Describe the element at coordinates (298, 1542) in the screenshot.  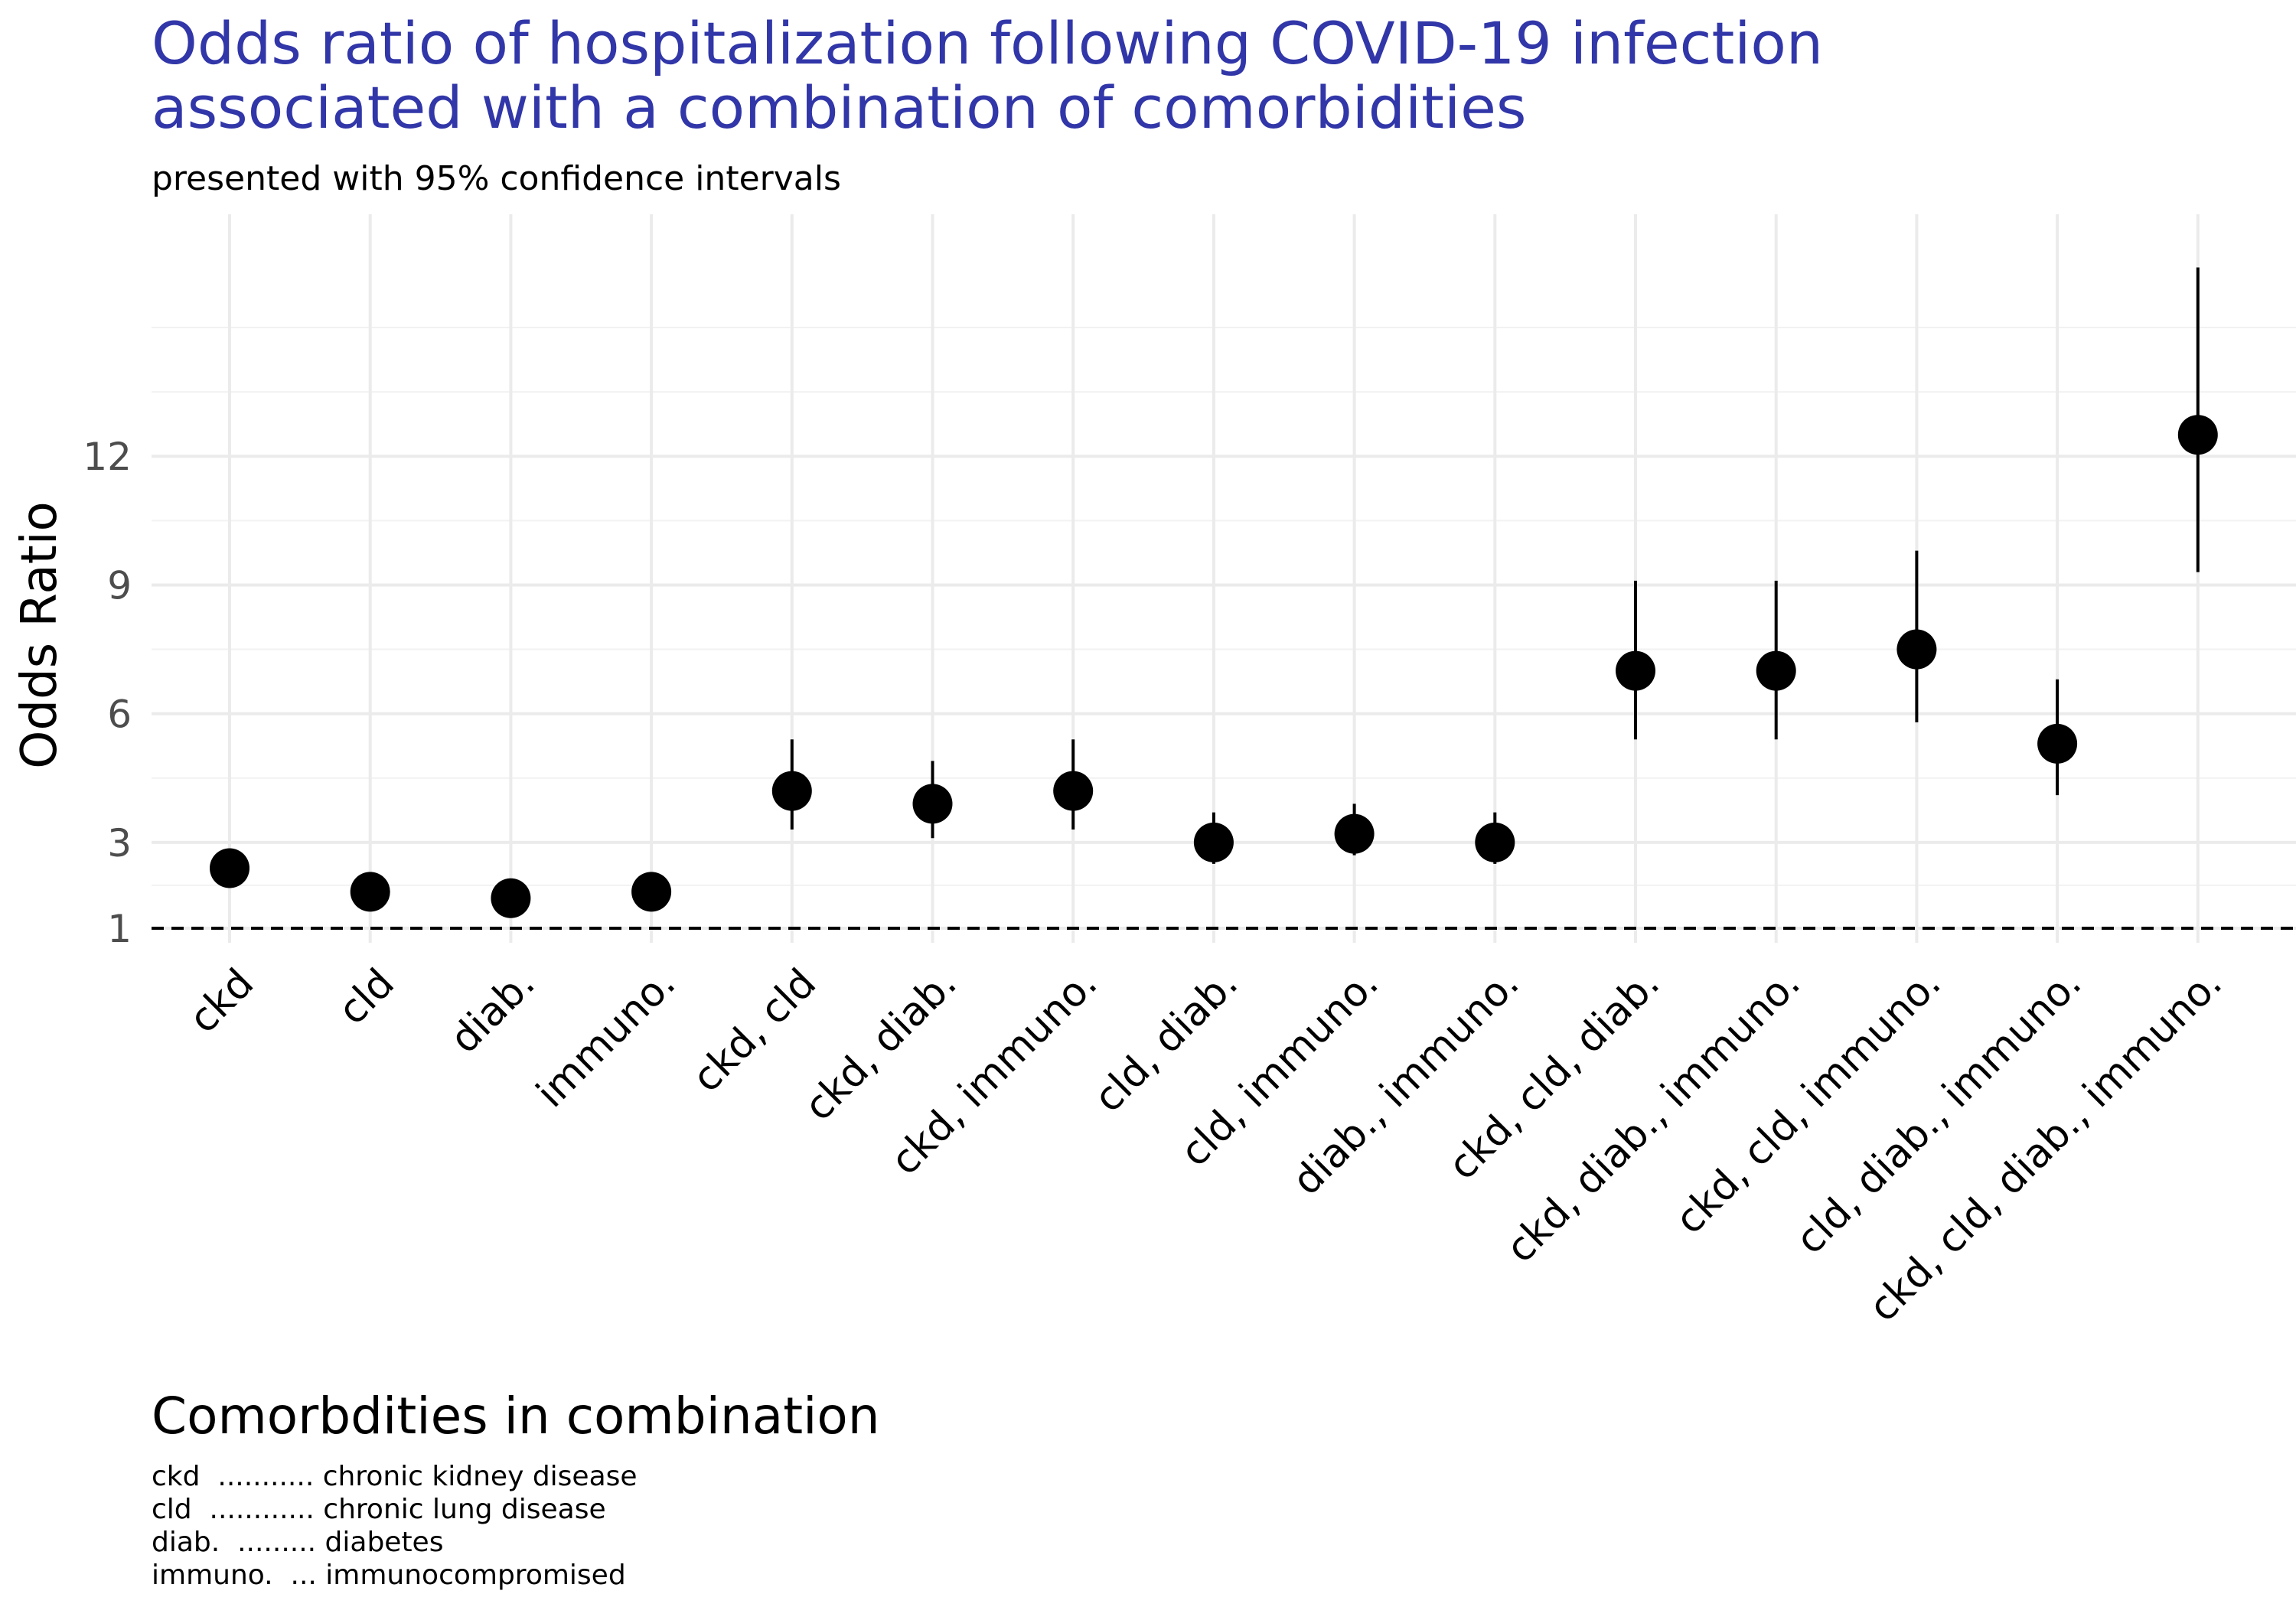
I see `caption-line-diab: diab. ......... diabetes` at that location.